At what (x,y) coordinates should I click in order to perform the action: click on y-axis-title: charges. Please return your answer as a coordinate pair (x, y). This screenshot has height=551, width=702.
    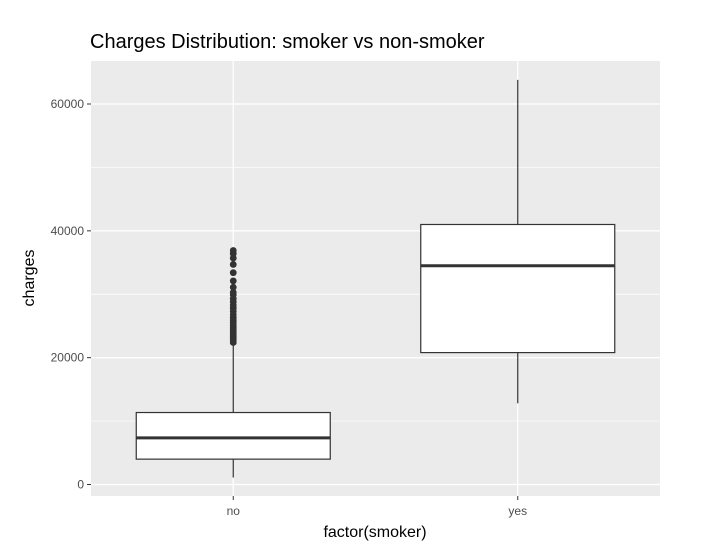
    Looking at the image, I should click on (29, 278).